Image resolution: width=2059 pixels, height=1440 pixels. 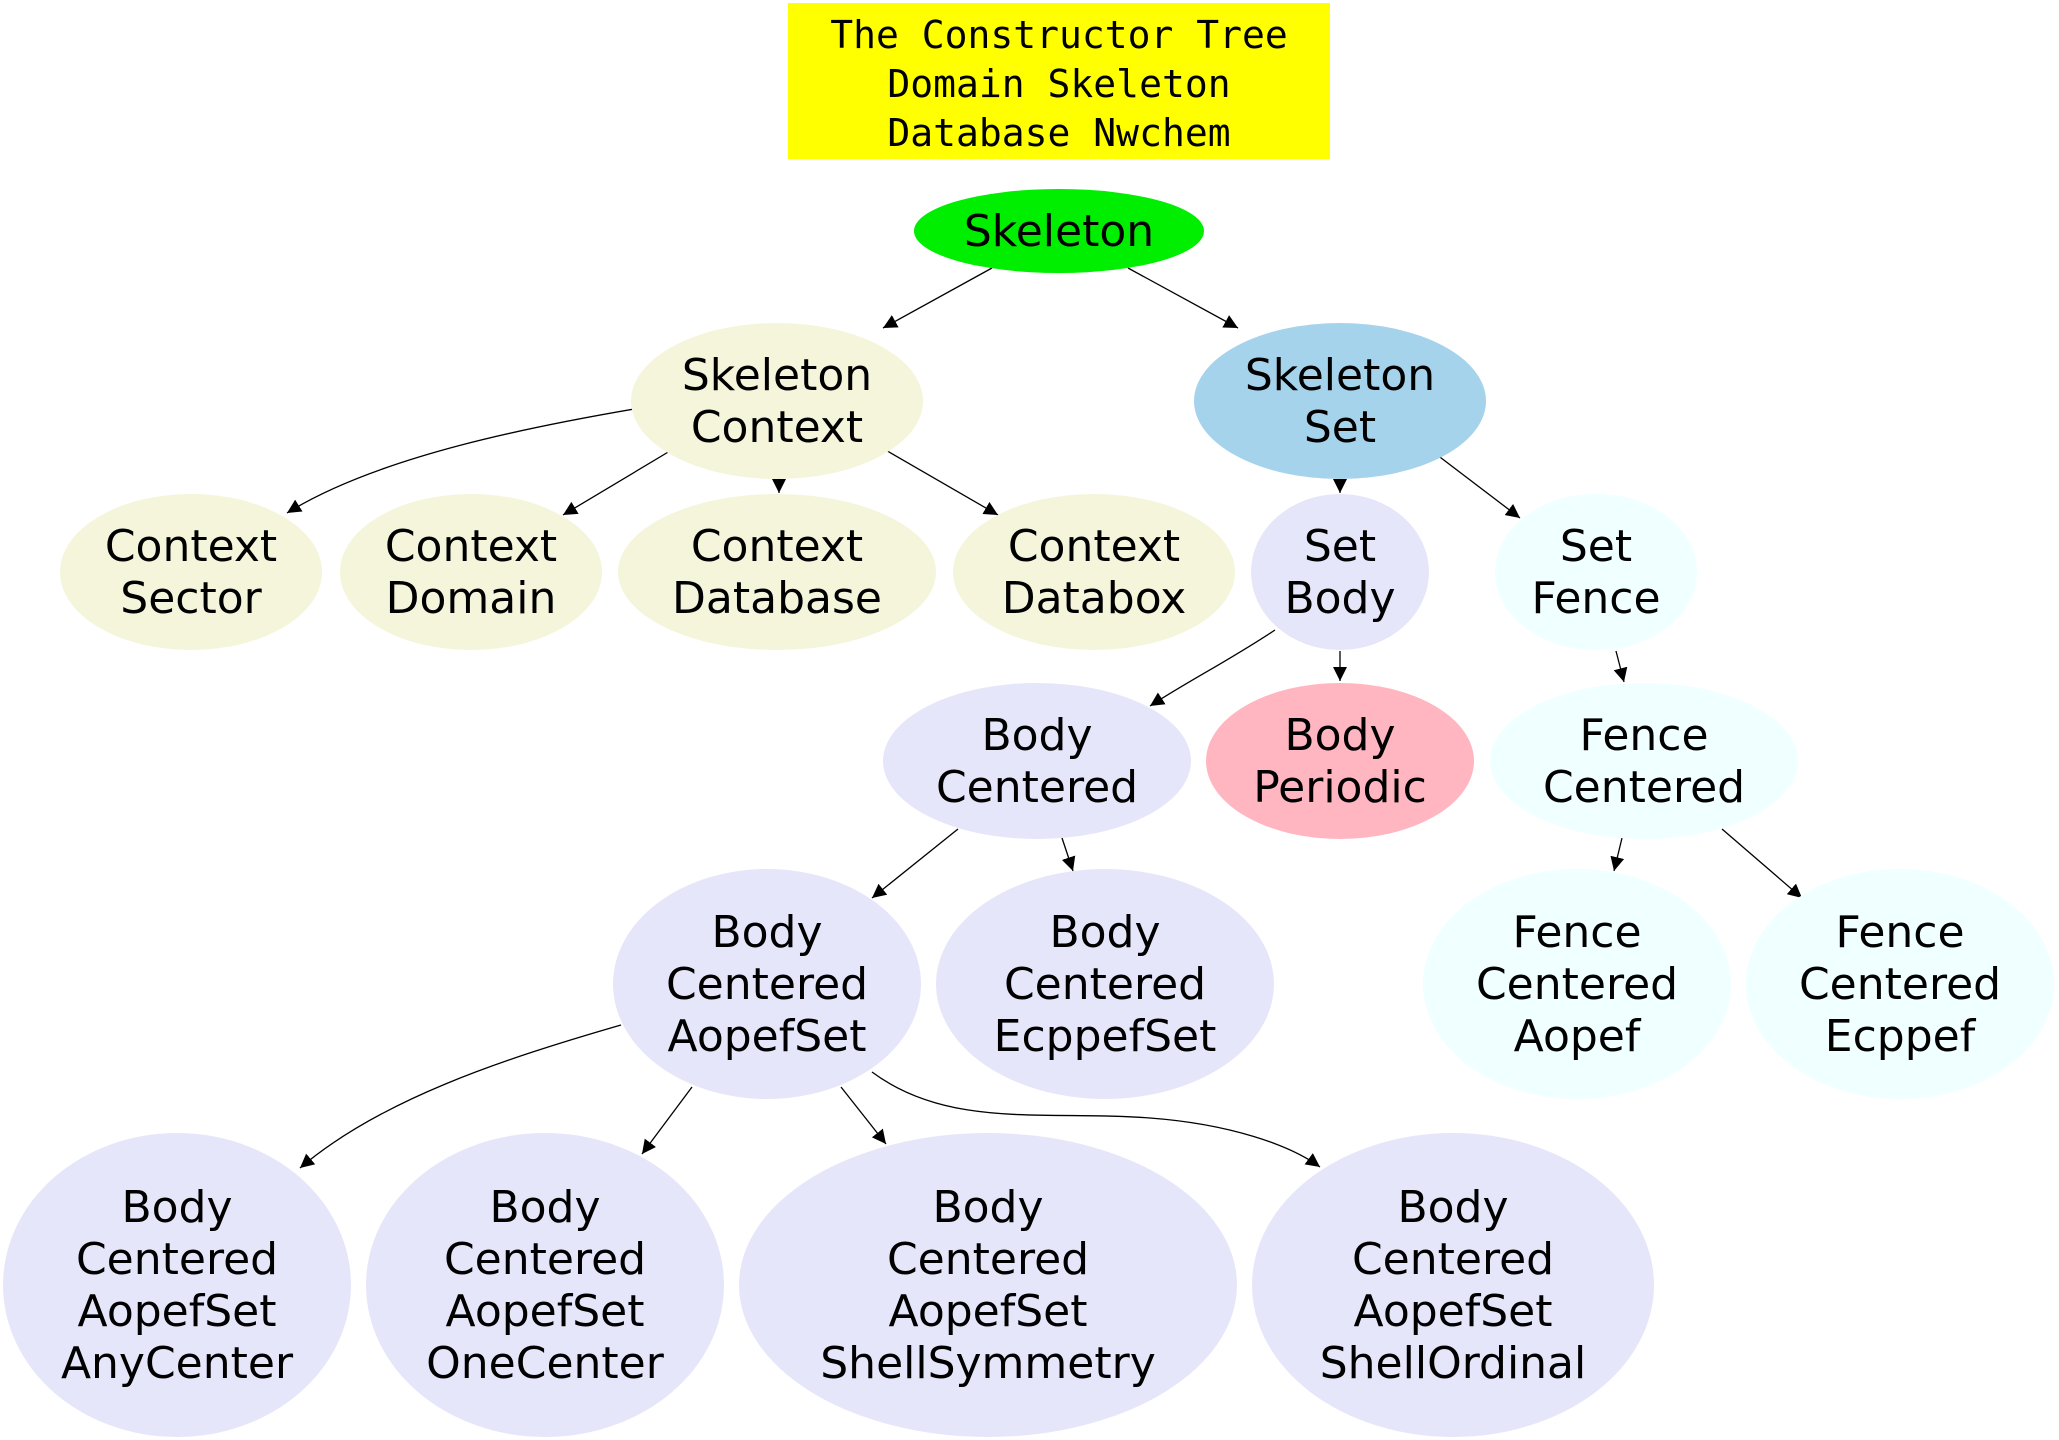 I want to click on node-label-body-centered-aopefset-line-3: AopefSet, so click(x=767, y=1036).